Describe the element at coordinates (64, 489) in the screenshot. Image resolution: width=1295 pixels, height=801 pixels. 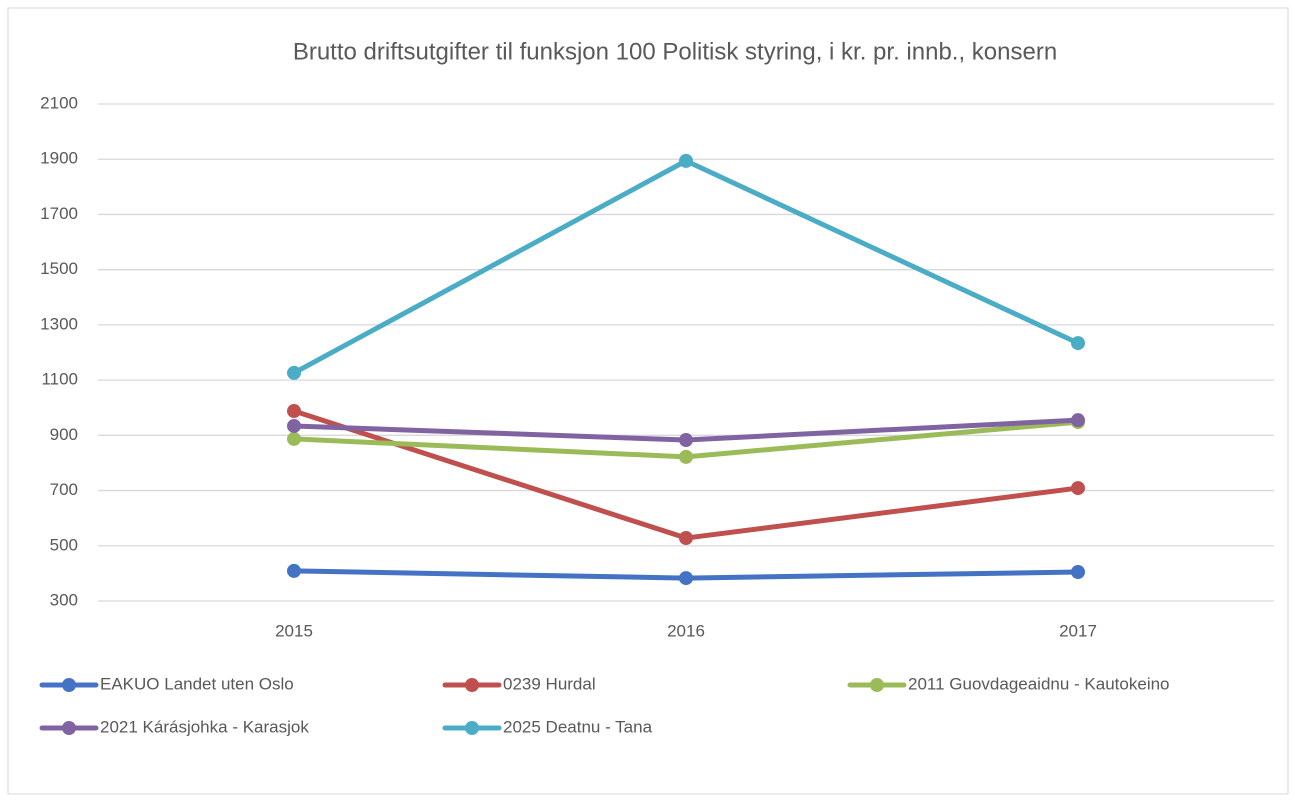
I see `y-tick-label: 700` at that location.